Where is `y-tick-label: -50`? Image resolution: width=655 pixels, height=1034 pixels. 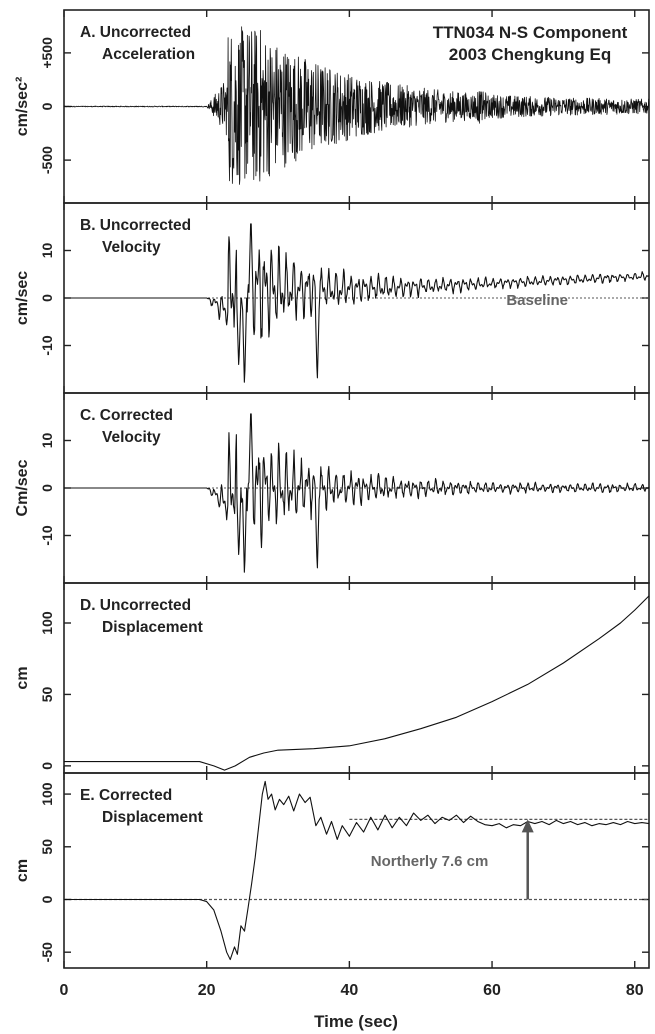 y-tick-label: -50 is located at coordinates (47, 952).